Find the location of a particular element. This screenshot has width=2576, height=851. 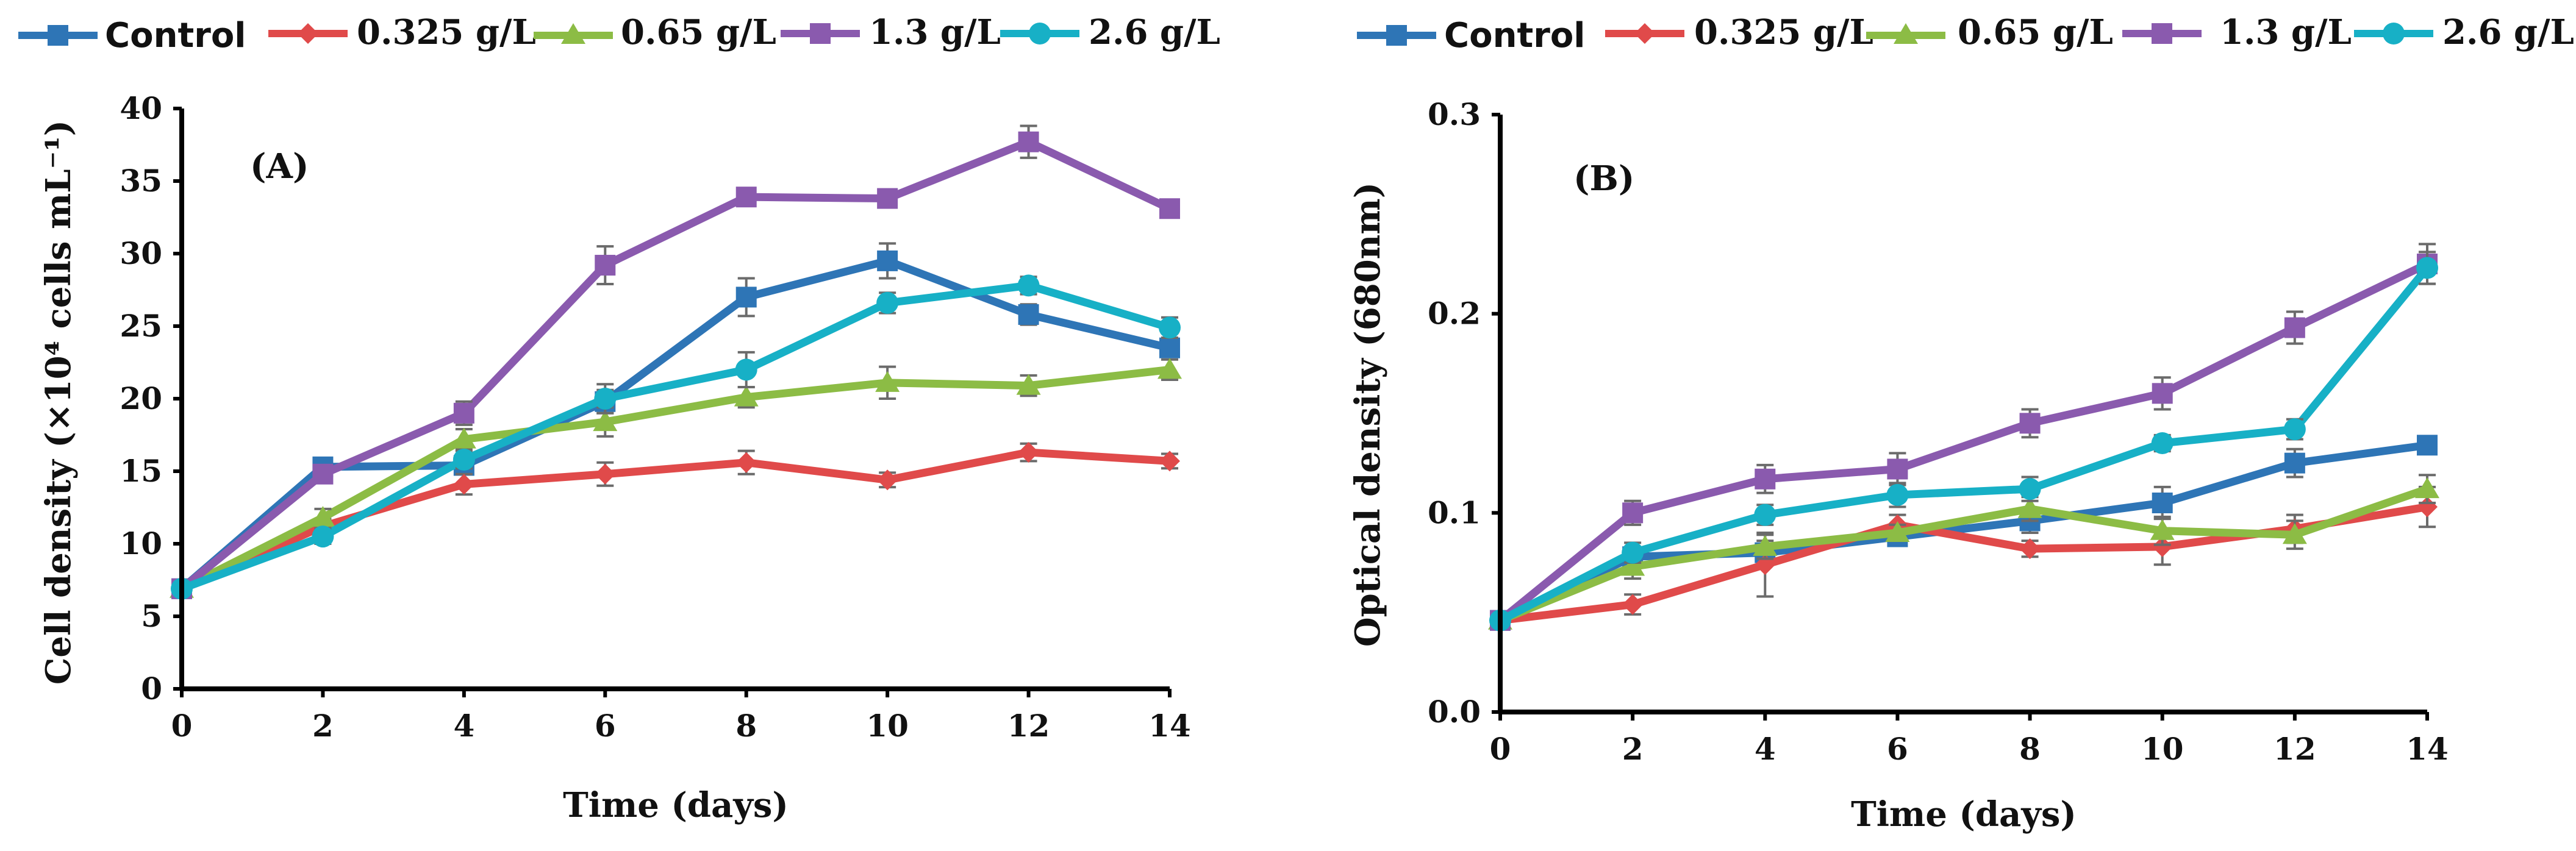

legend-item: 0.325 g/L is located at coordinates (402, 32).